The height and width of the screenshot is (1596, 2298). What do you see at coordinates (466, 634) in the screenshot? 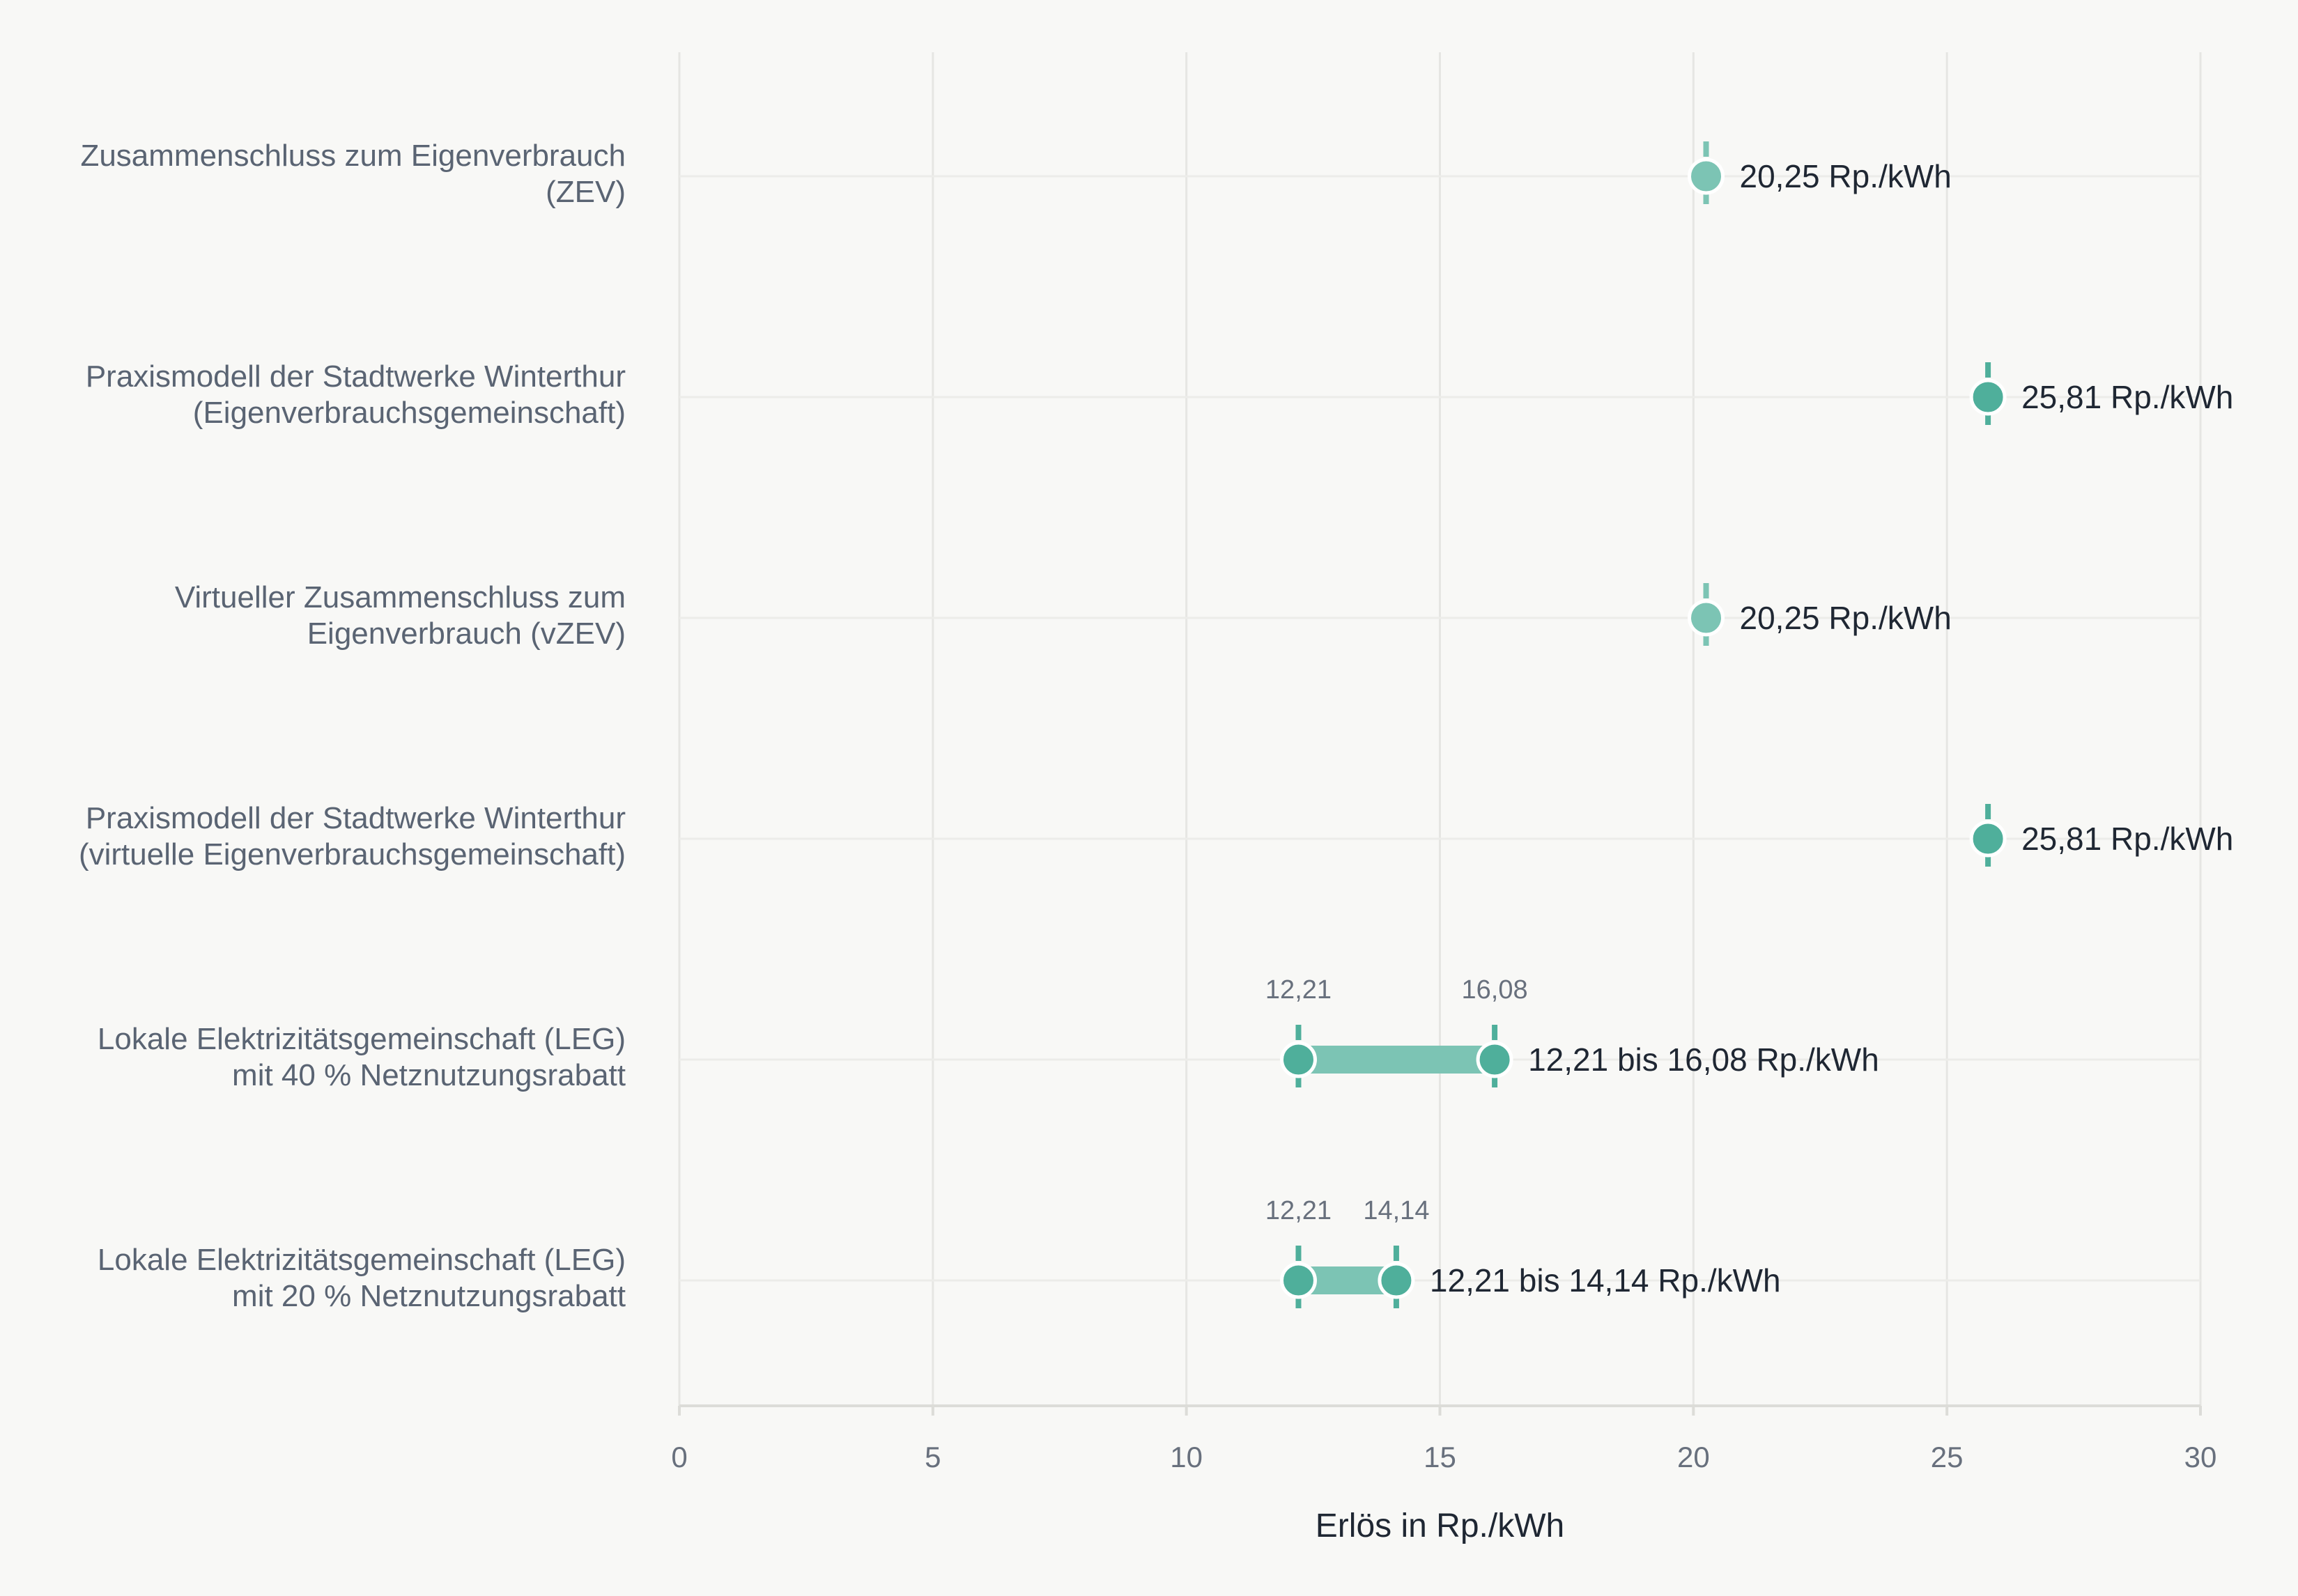
I see `category-label-line: Eigenverbrauch (vZEV)` at bounding box center [466, 634].